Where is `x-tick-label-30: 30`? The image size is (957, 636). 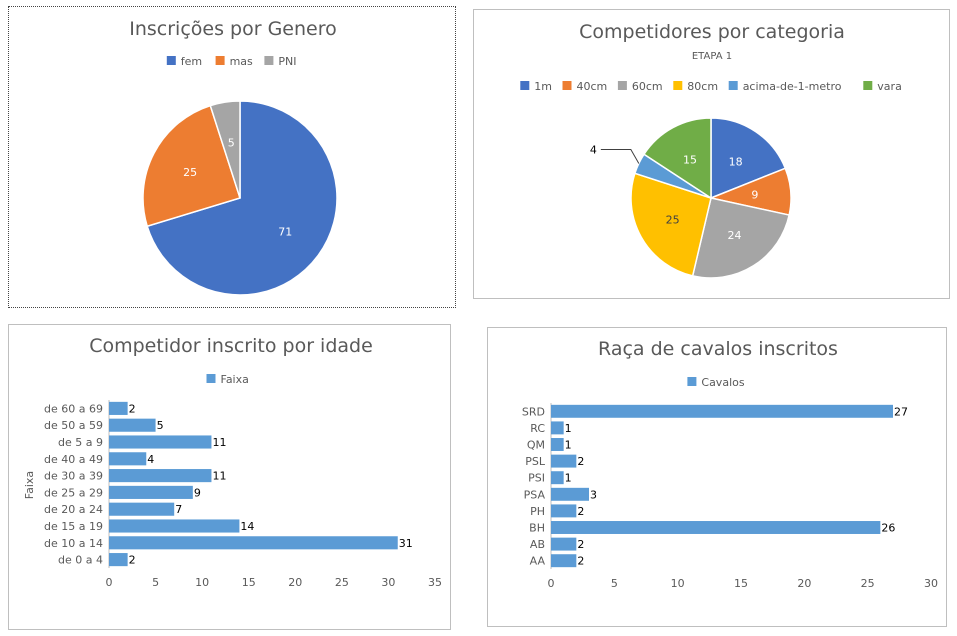 x-tick-label-30: 30 is located at coordinates (931, 583).